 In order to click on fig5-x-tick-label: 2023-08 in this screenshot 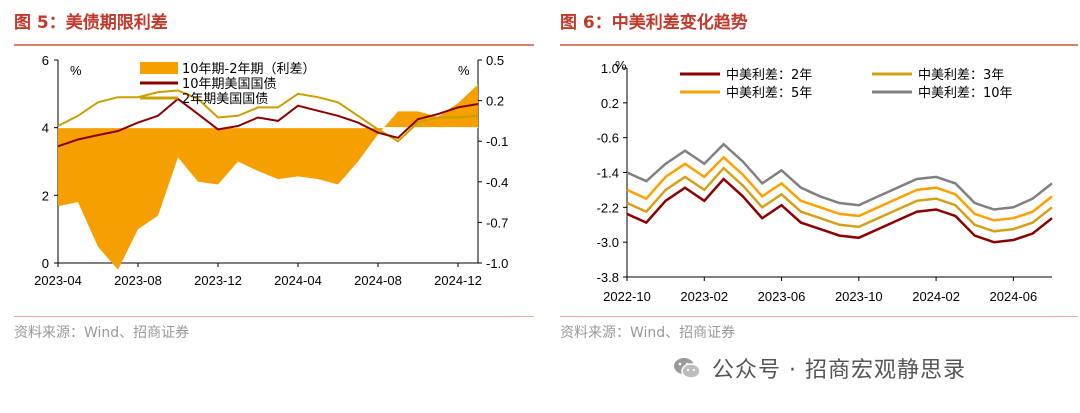, I will do `click(138, 280)`.